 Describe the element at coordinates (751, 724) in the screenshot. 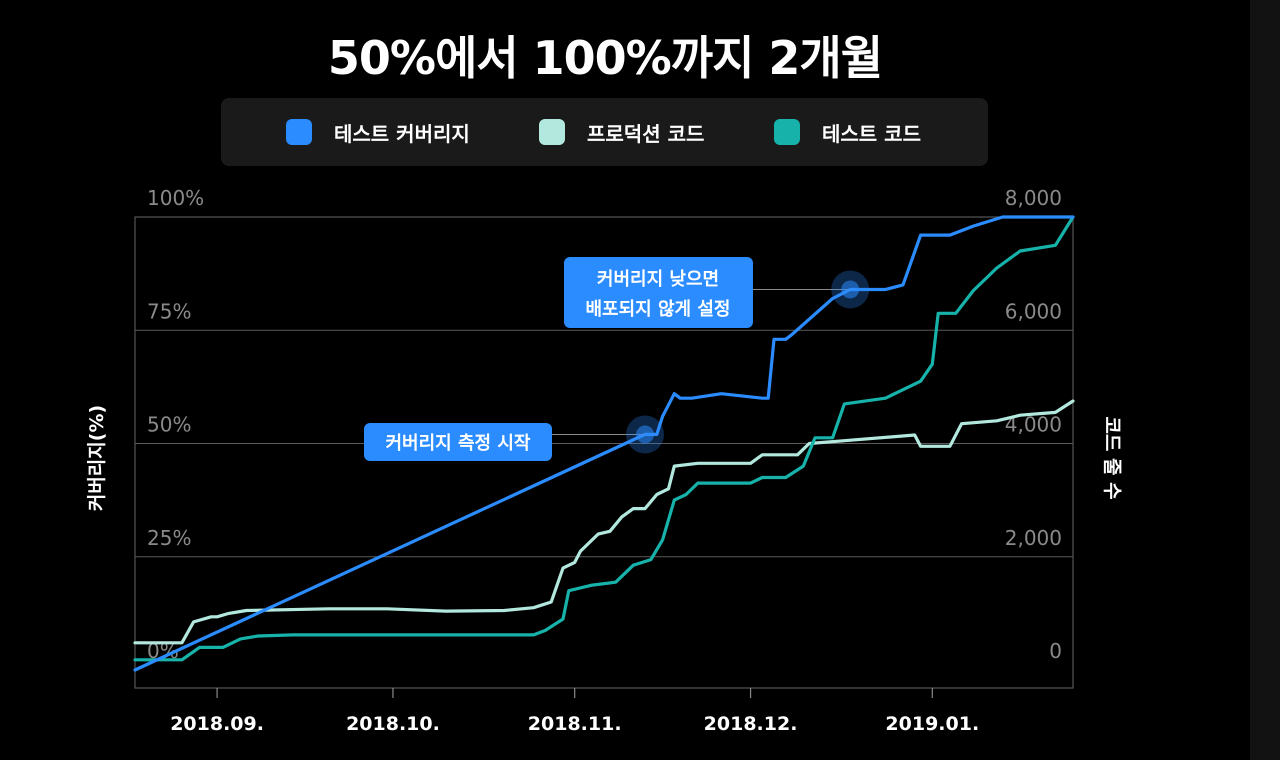

I see `x-tick-label: 2018.12.` at that location.